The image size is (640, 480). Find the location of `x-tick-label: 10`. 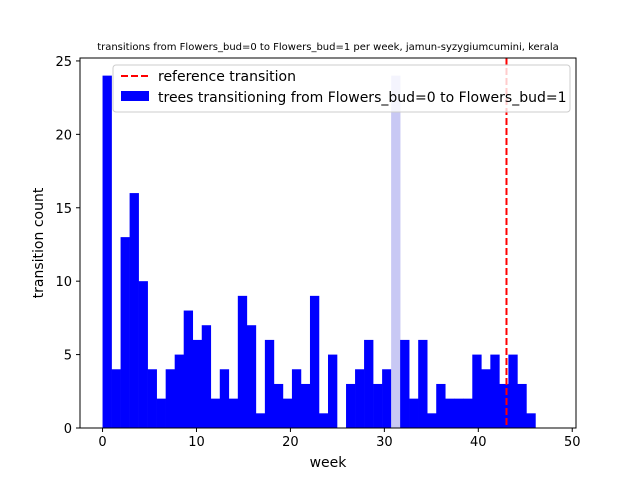

x-tick-label: 10 is located at coordinates (196, 442).